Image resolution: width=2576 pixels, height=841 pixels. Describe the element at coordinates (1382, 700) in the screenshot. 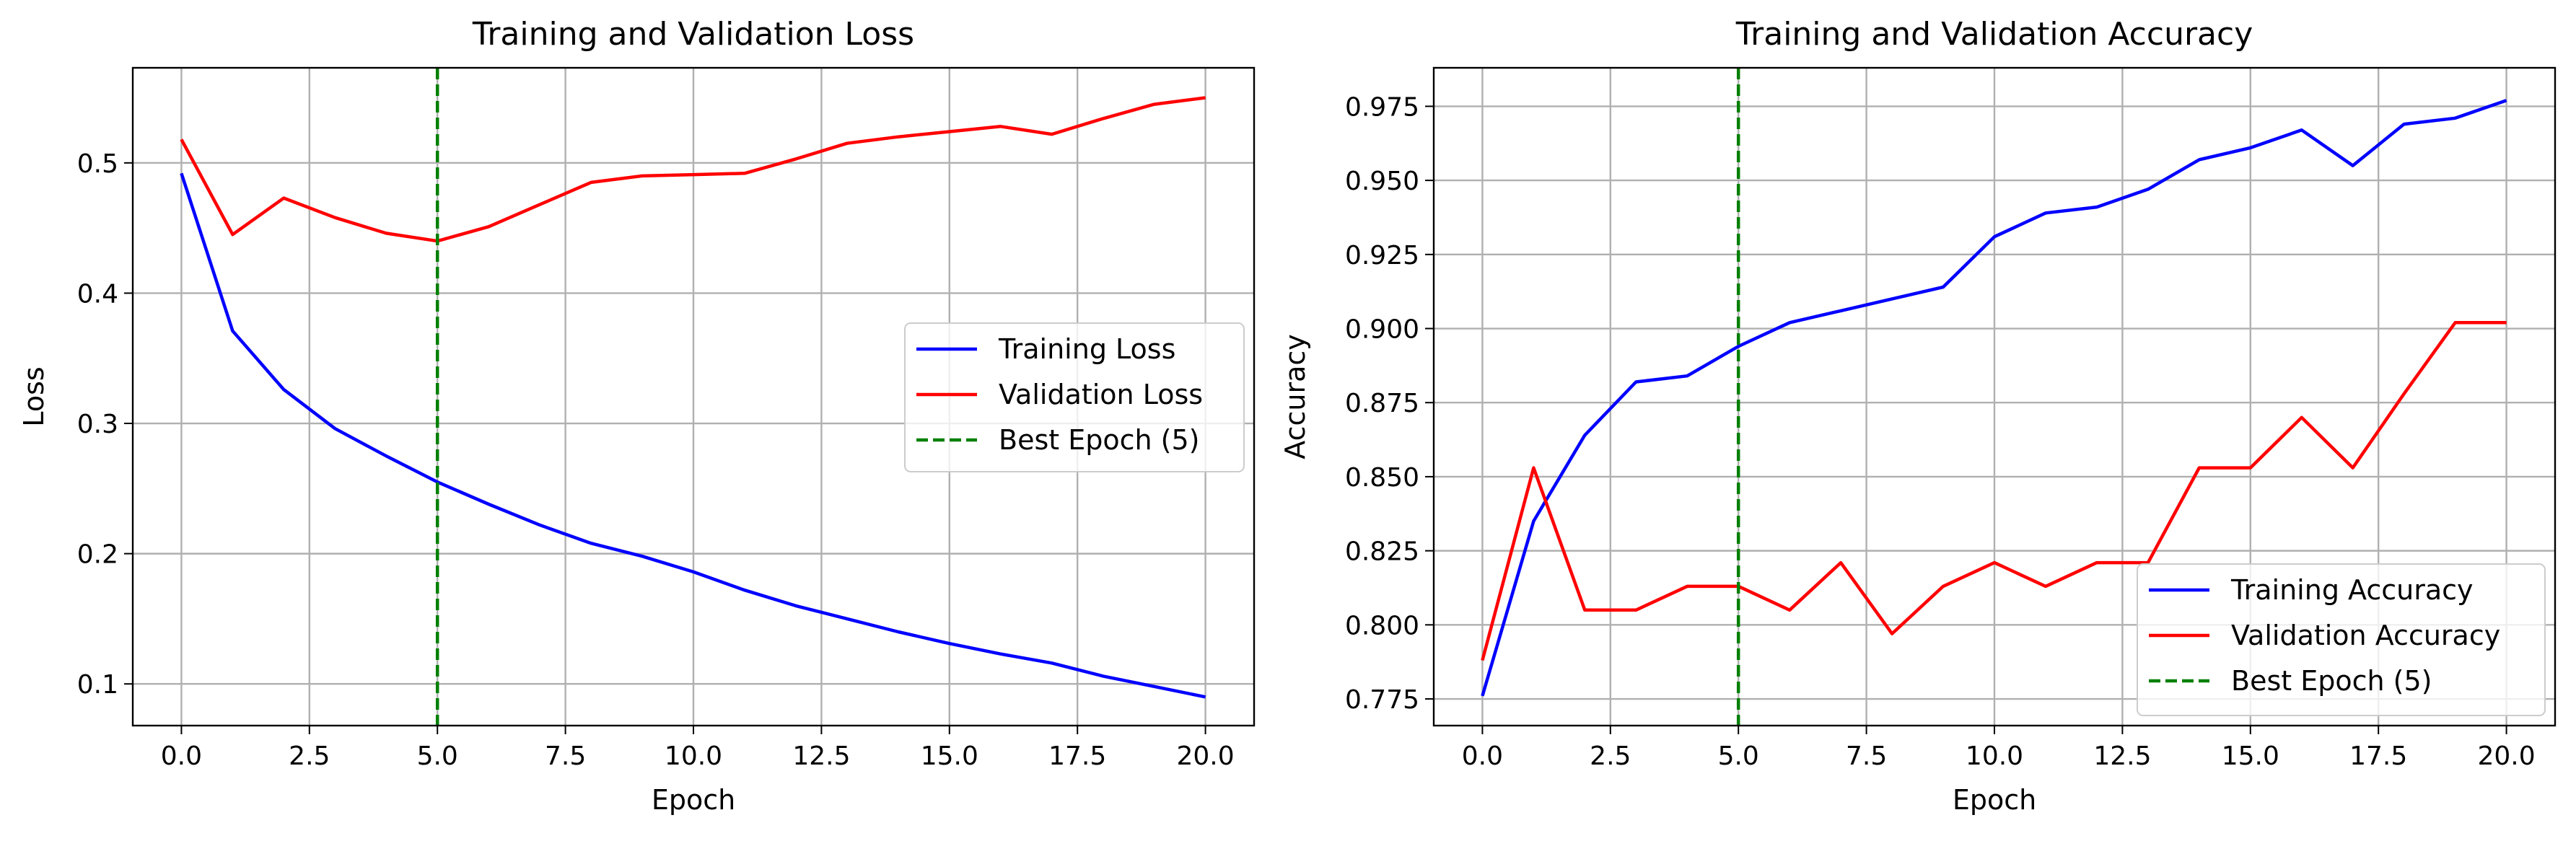

I see `y-tick-label: 0.775` at that location.